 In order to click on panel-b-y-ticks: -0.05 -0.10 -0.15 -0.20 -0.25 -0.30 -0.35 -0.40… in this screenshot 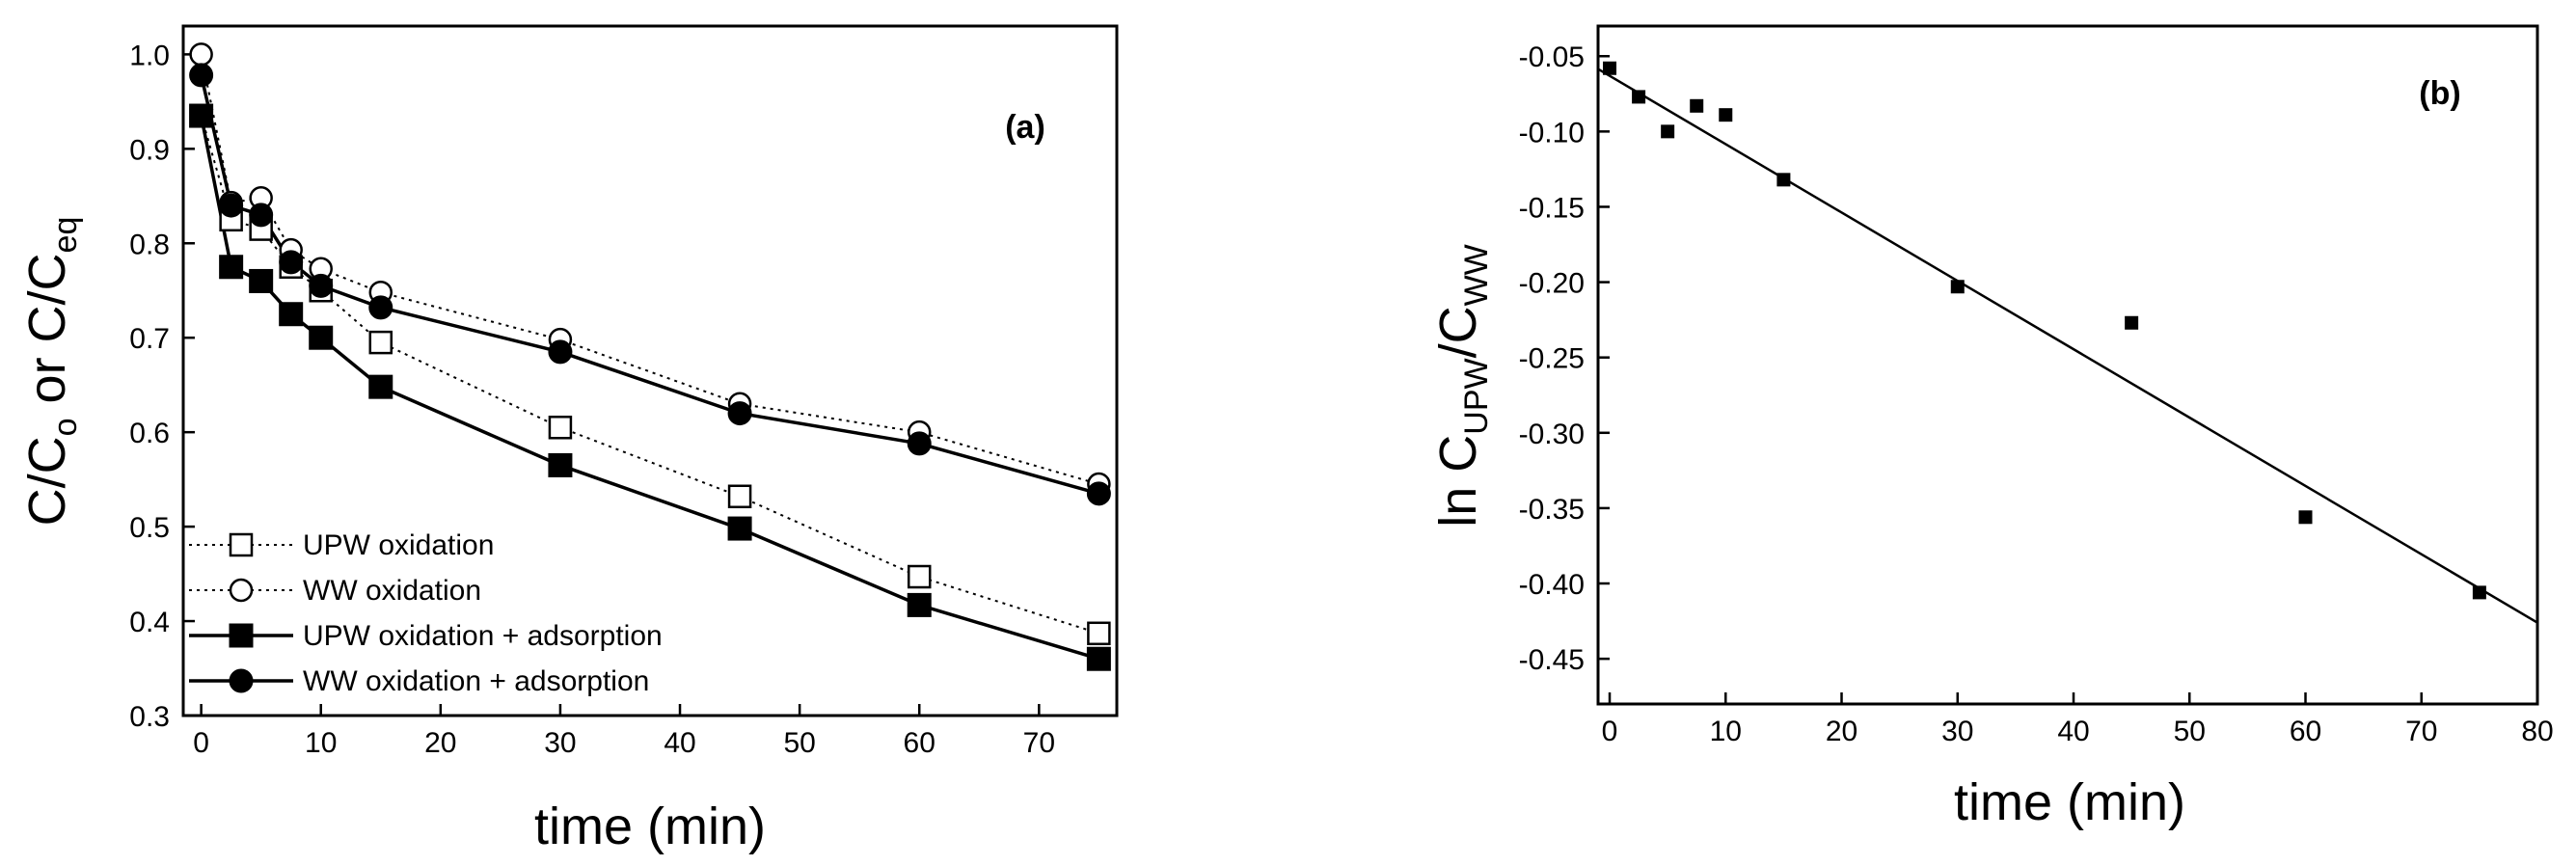, I will do `click(1564, 358)`.